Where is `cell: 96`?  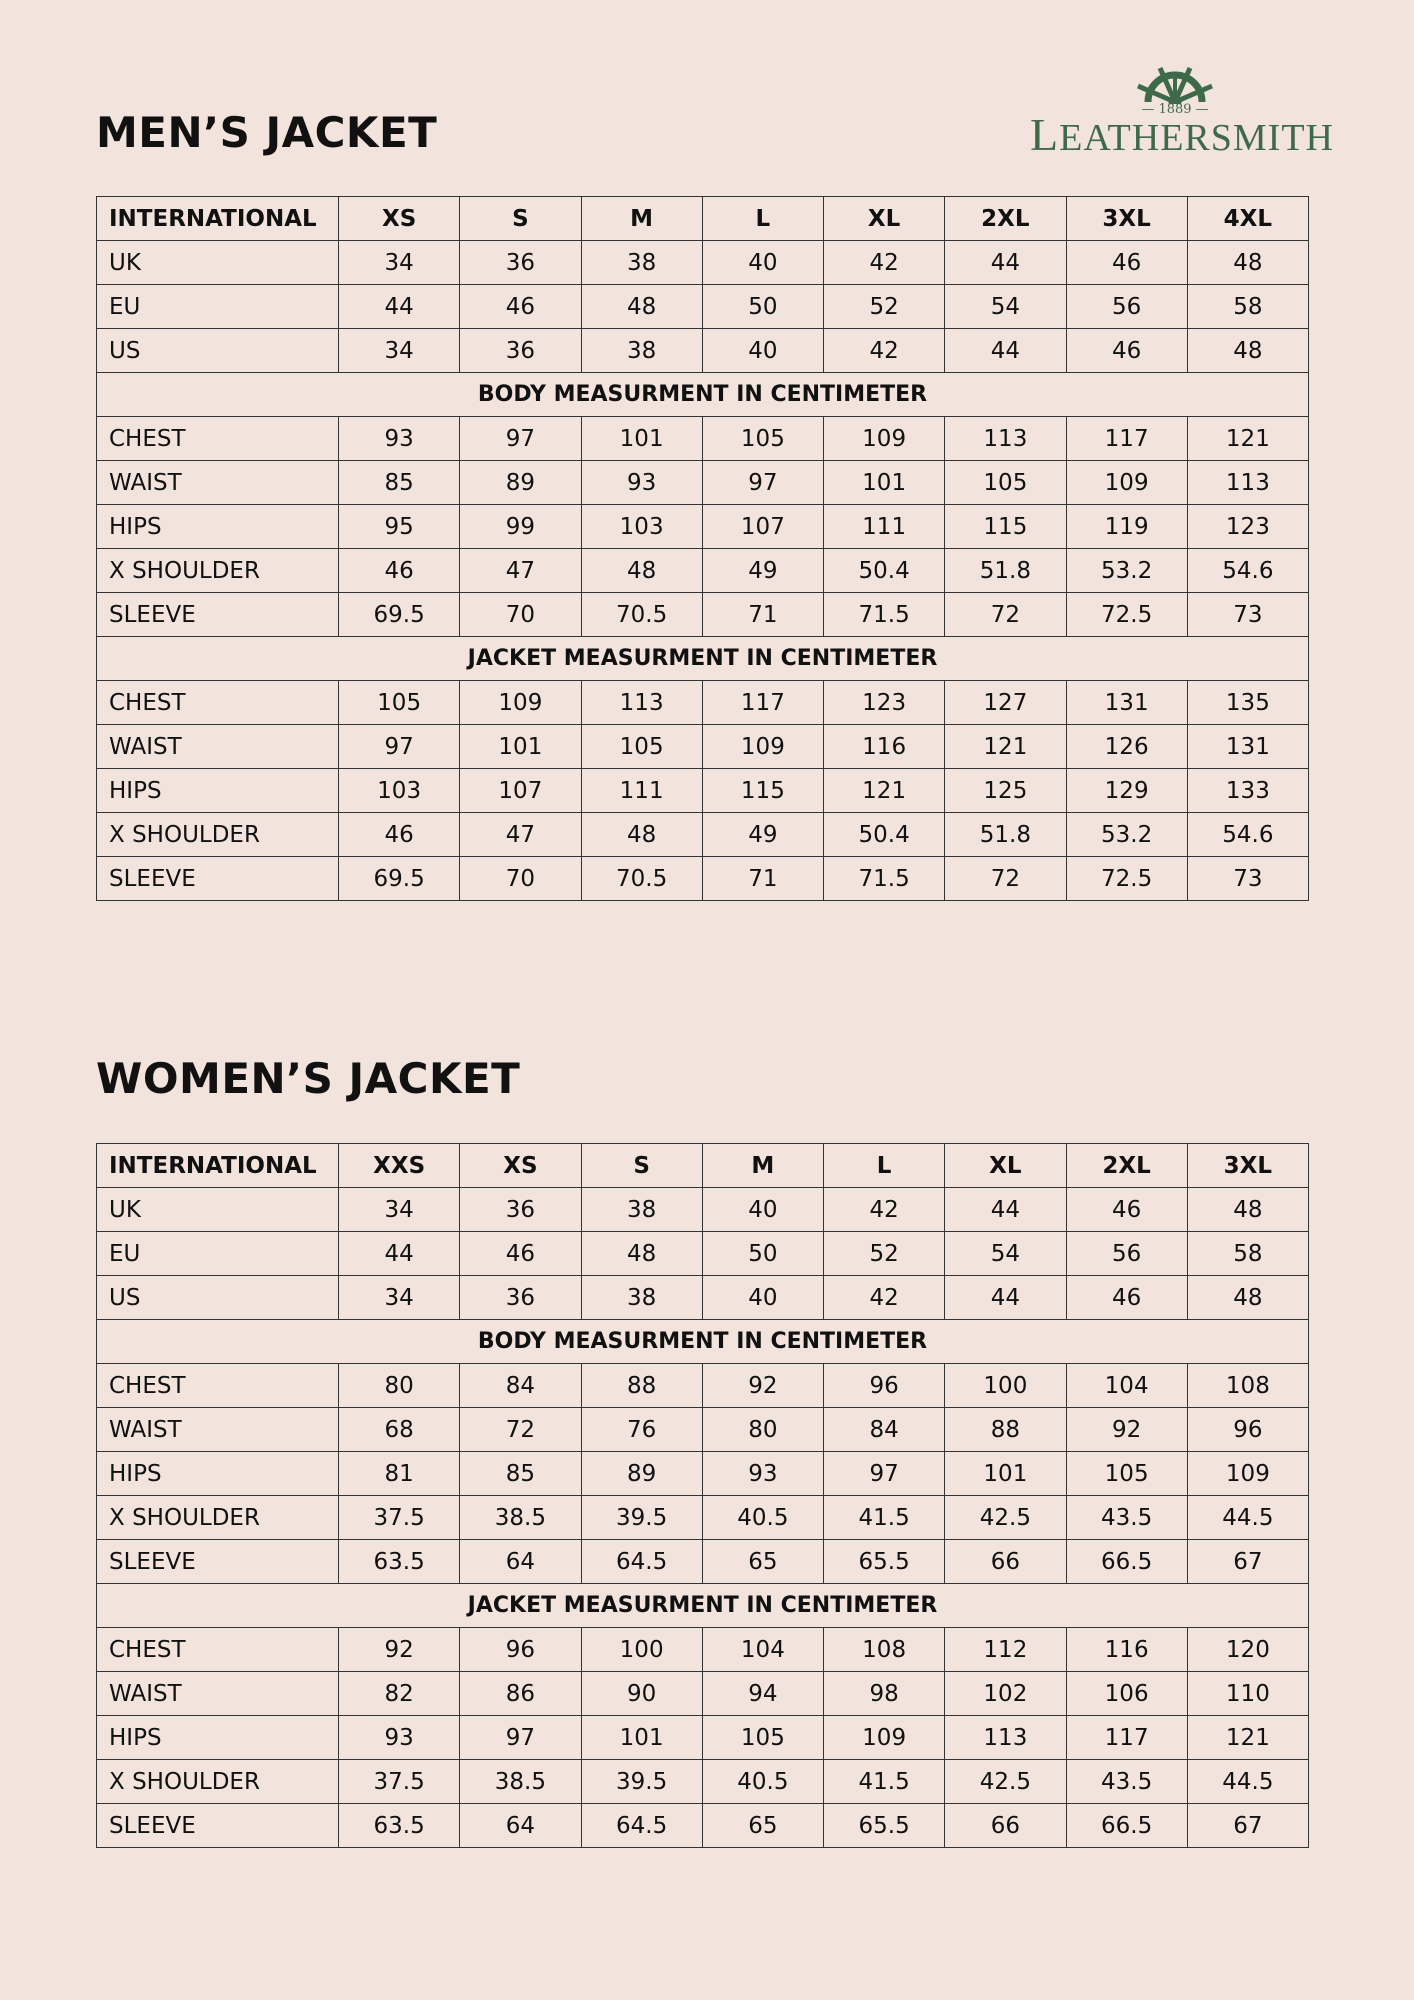 cell: 96 is located at coordinates (520, 1649).